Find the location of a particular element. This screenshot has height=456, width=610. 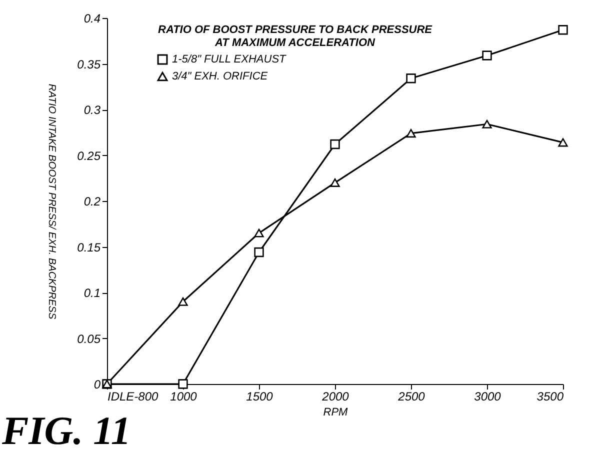

y-tick-label: 0.15 is located at coordinates (89, 247).